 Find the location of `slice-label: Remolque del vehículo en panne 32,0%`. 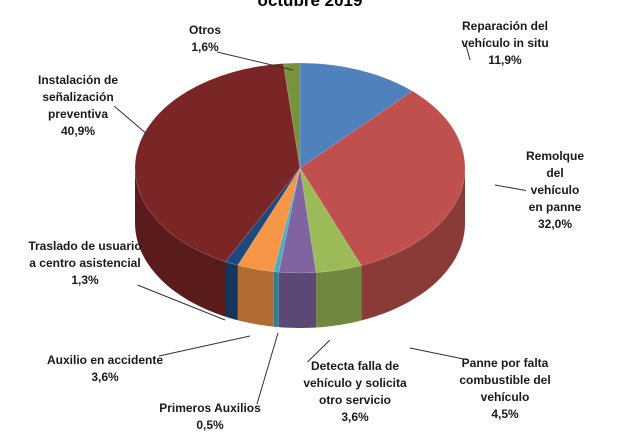

slice-label: Remolque del vehículo en panne 32,0% is located at coordinates (555, 190).